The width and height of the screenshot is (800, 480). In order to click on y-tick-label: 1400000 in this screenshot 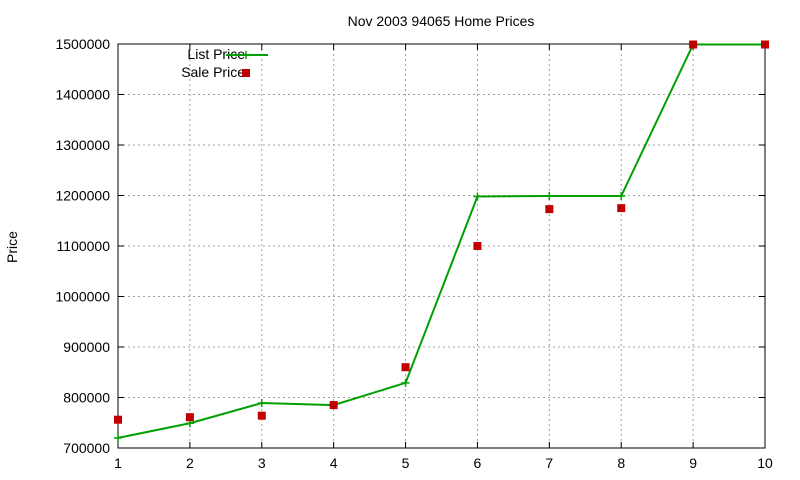, I will do `click(82, 95)`.